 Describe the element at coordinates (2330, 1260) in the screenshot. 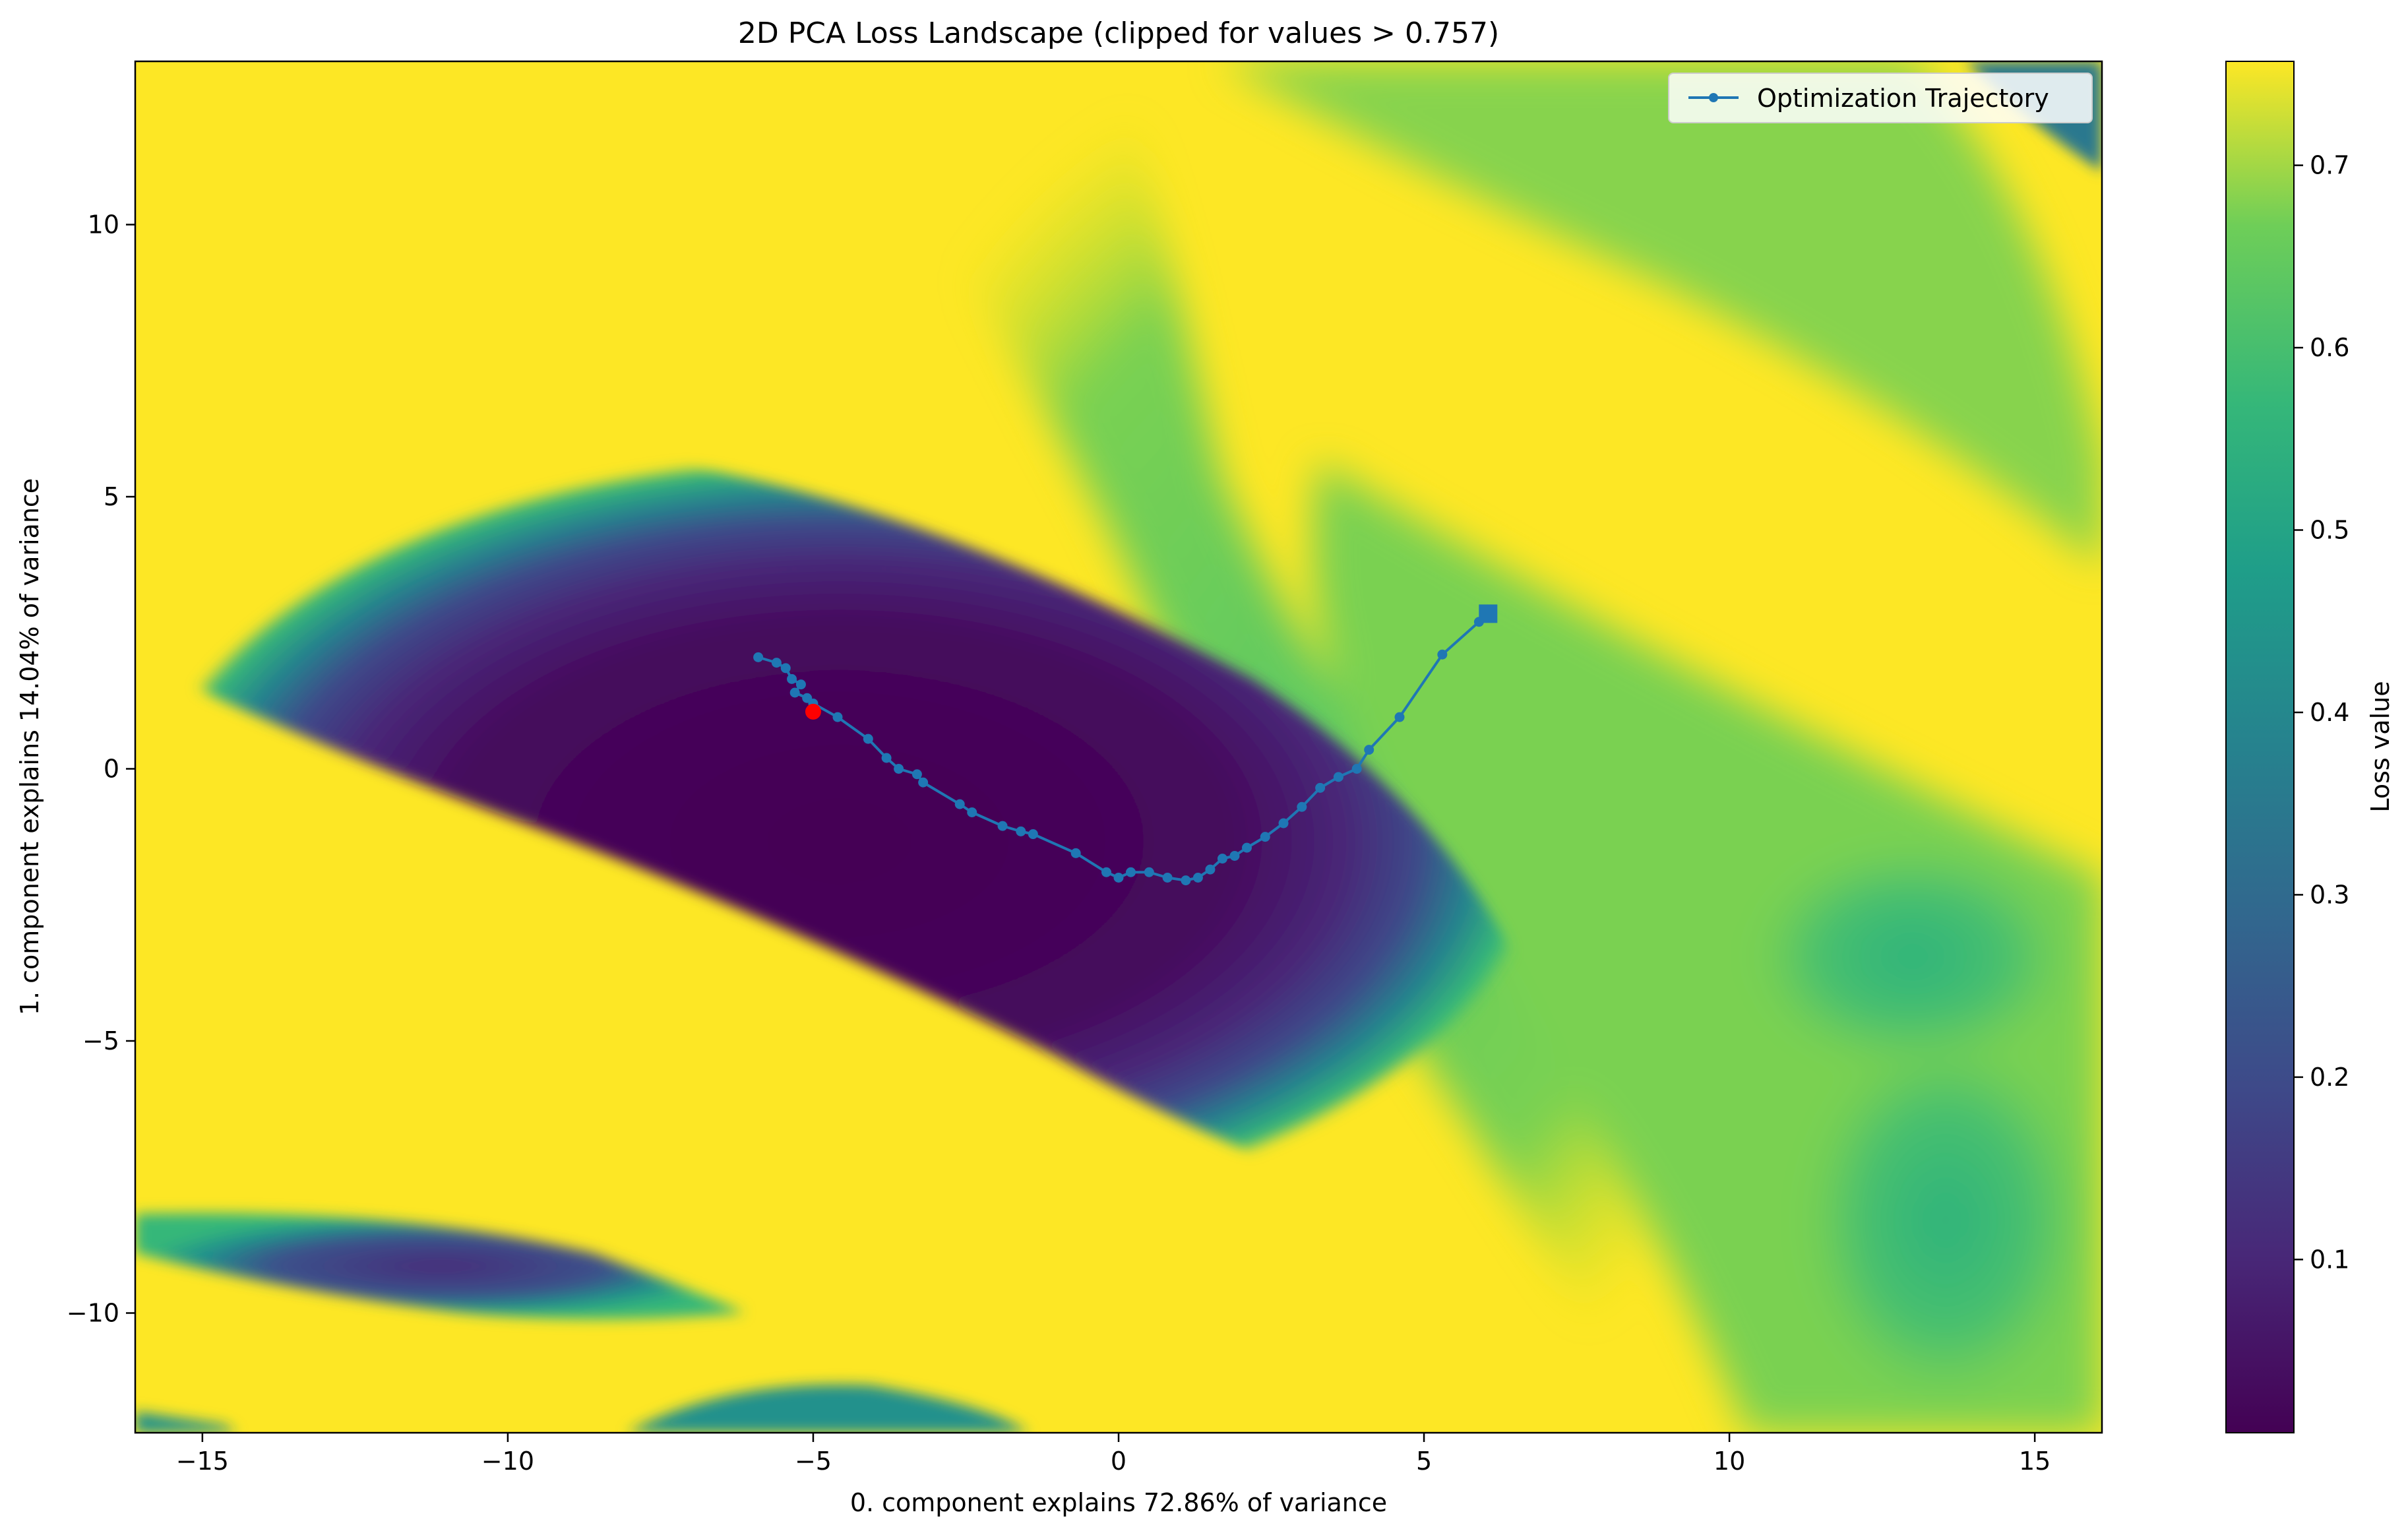

I see `colorbar-tick-label: 0.1` at that location.